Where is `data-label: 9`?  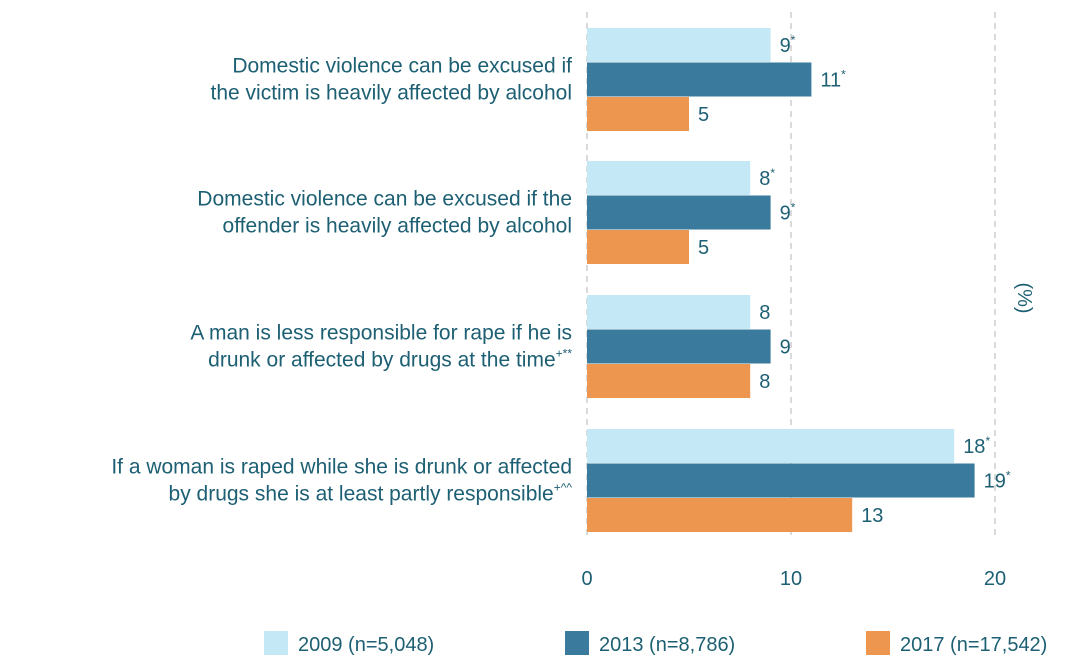 data-label: 9 is located at coordinates (785, 348).